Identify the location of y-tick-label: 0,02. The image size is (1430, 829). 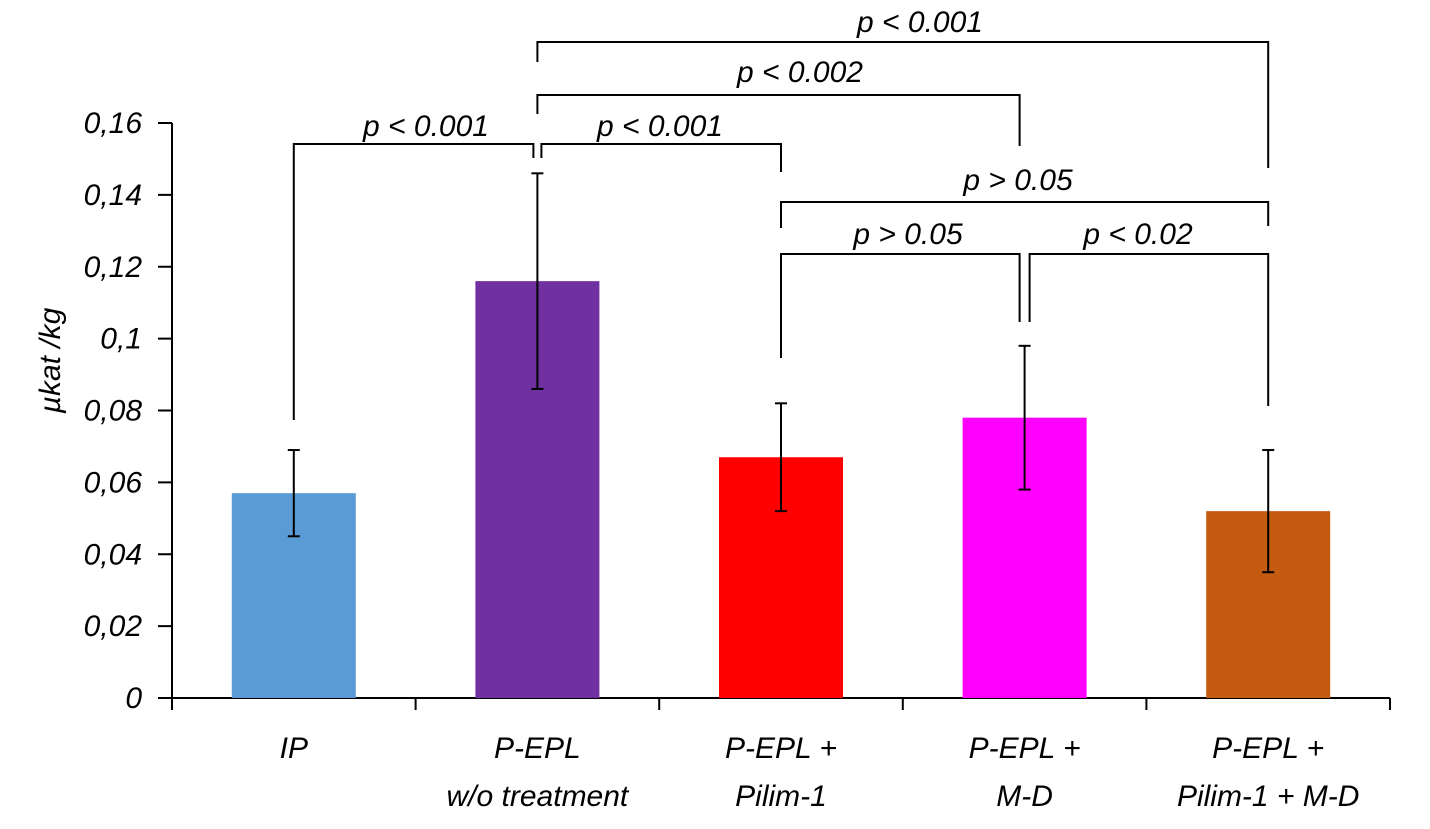
(113, 626).